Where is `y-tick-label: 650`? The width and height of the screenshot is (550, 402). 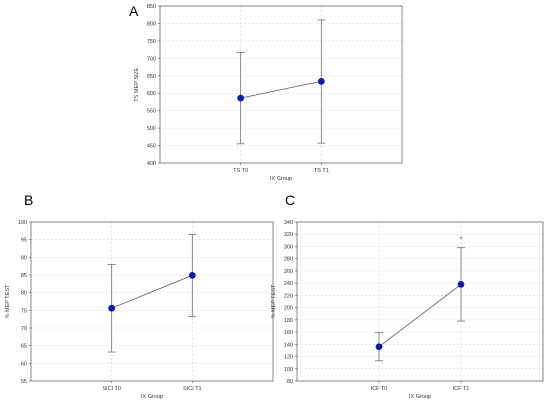 y-tick-label: 650 is located at coordinates (151, 77).